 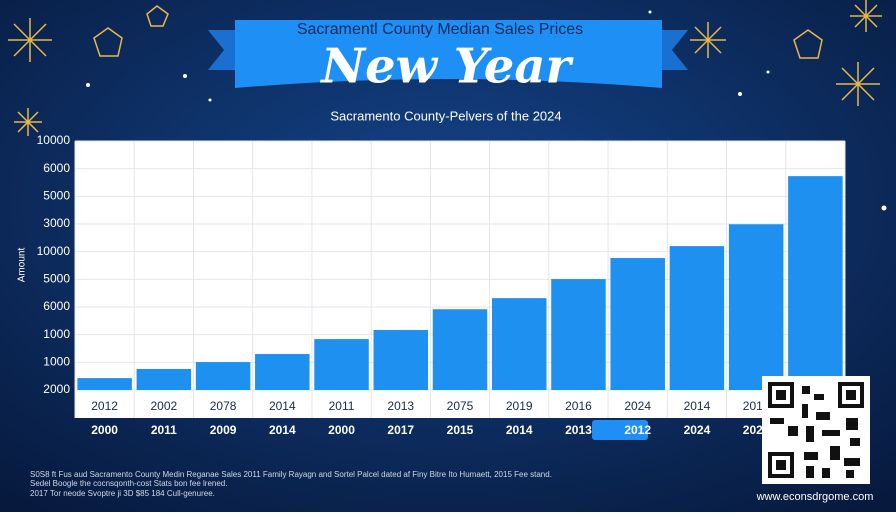 I want to click on x-tick-label: 2016, so click(x=578, y=406).